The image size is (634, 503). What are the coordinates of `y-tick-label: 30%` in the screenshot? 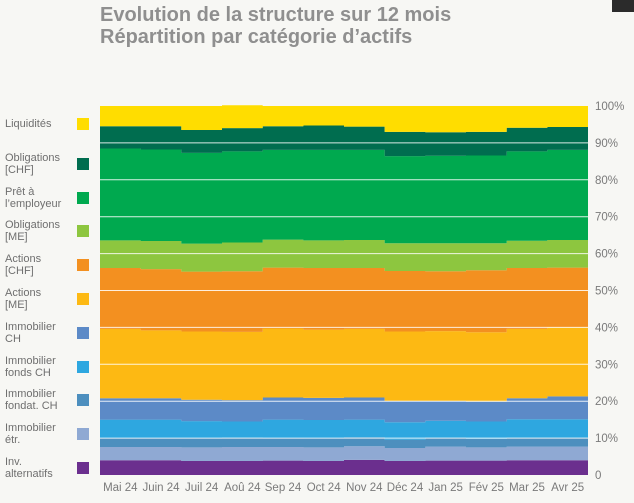 It's located at (606, 365).